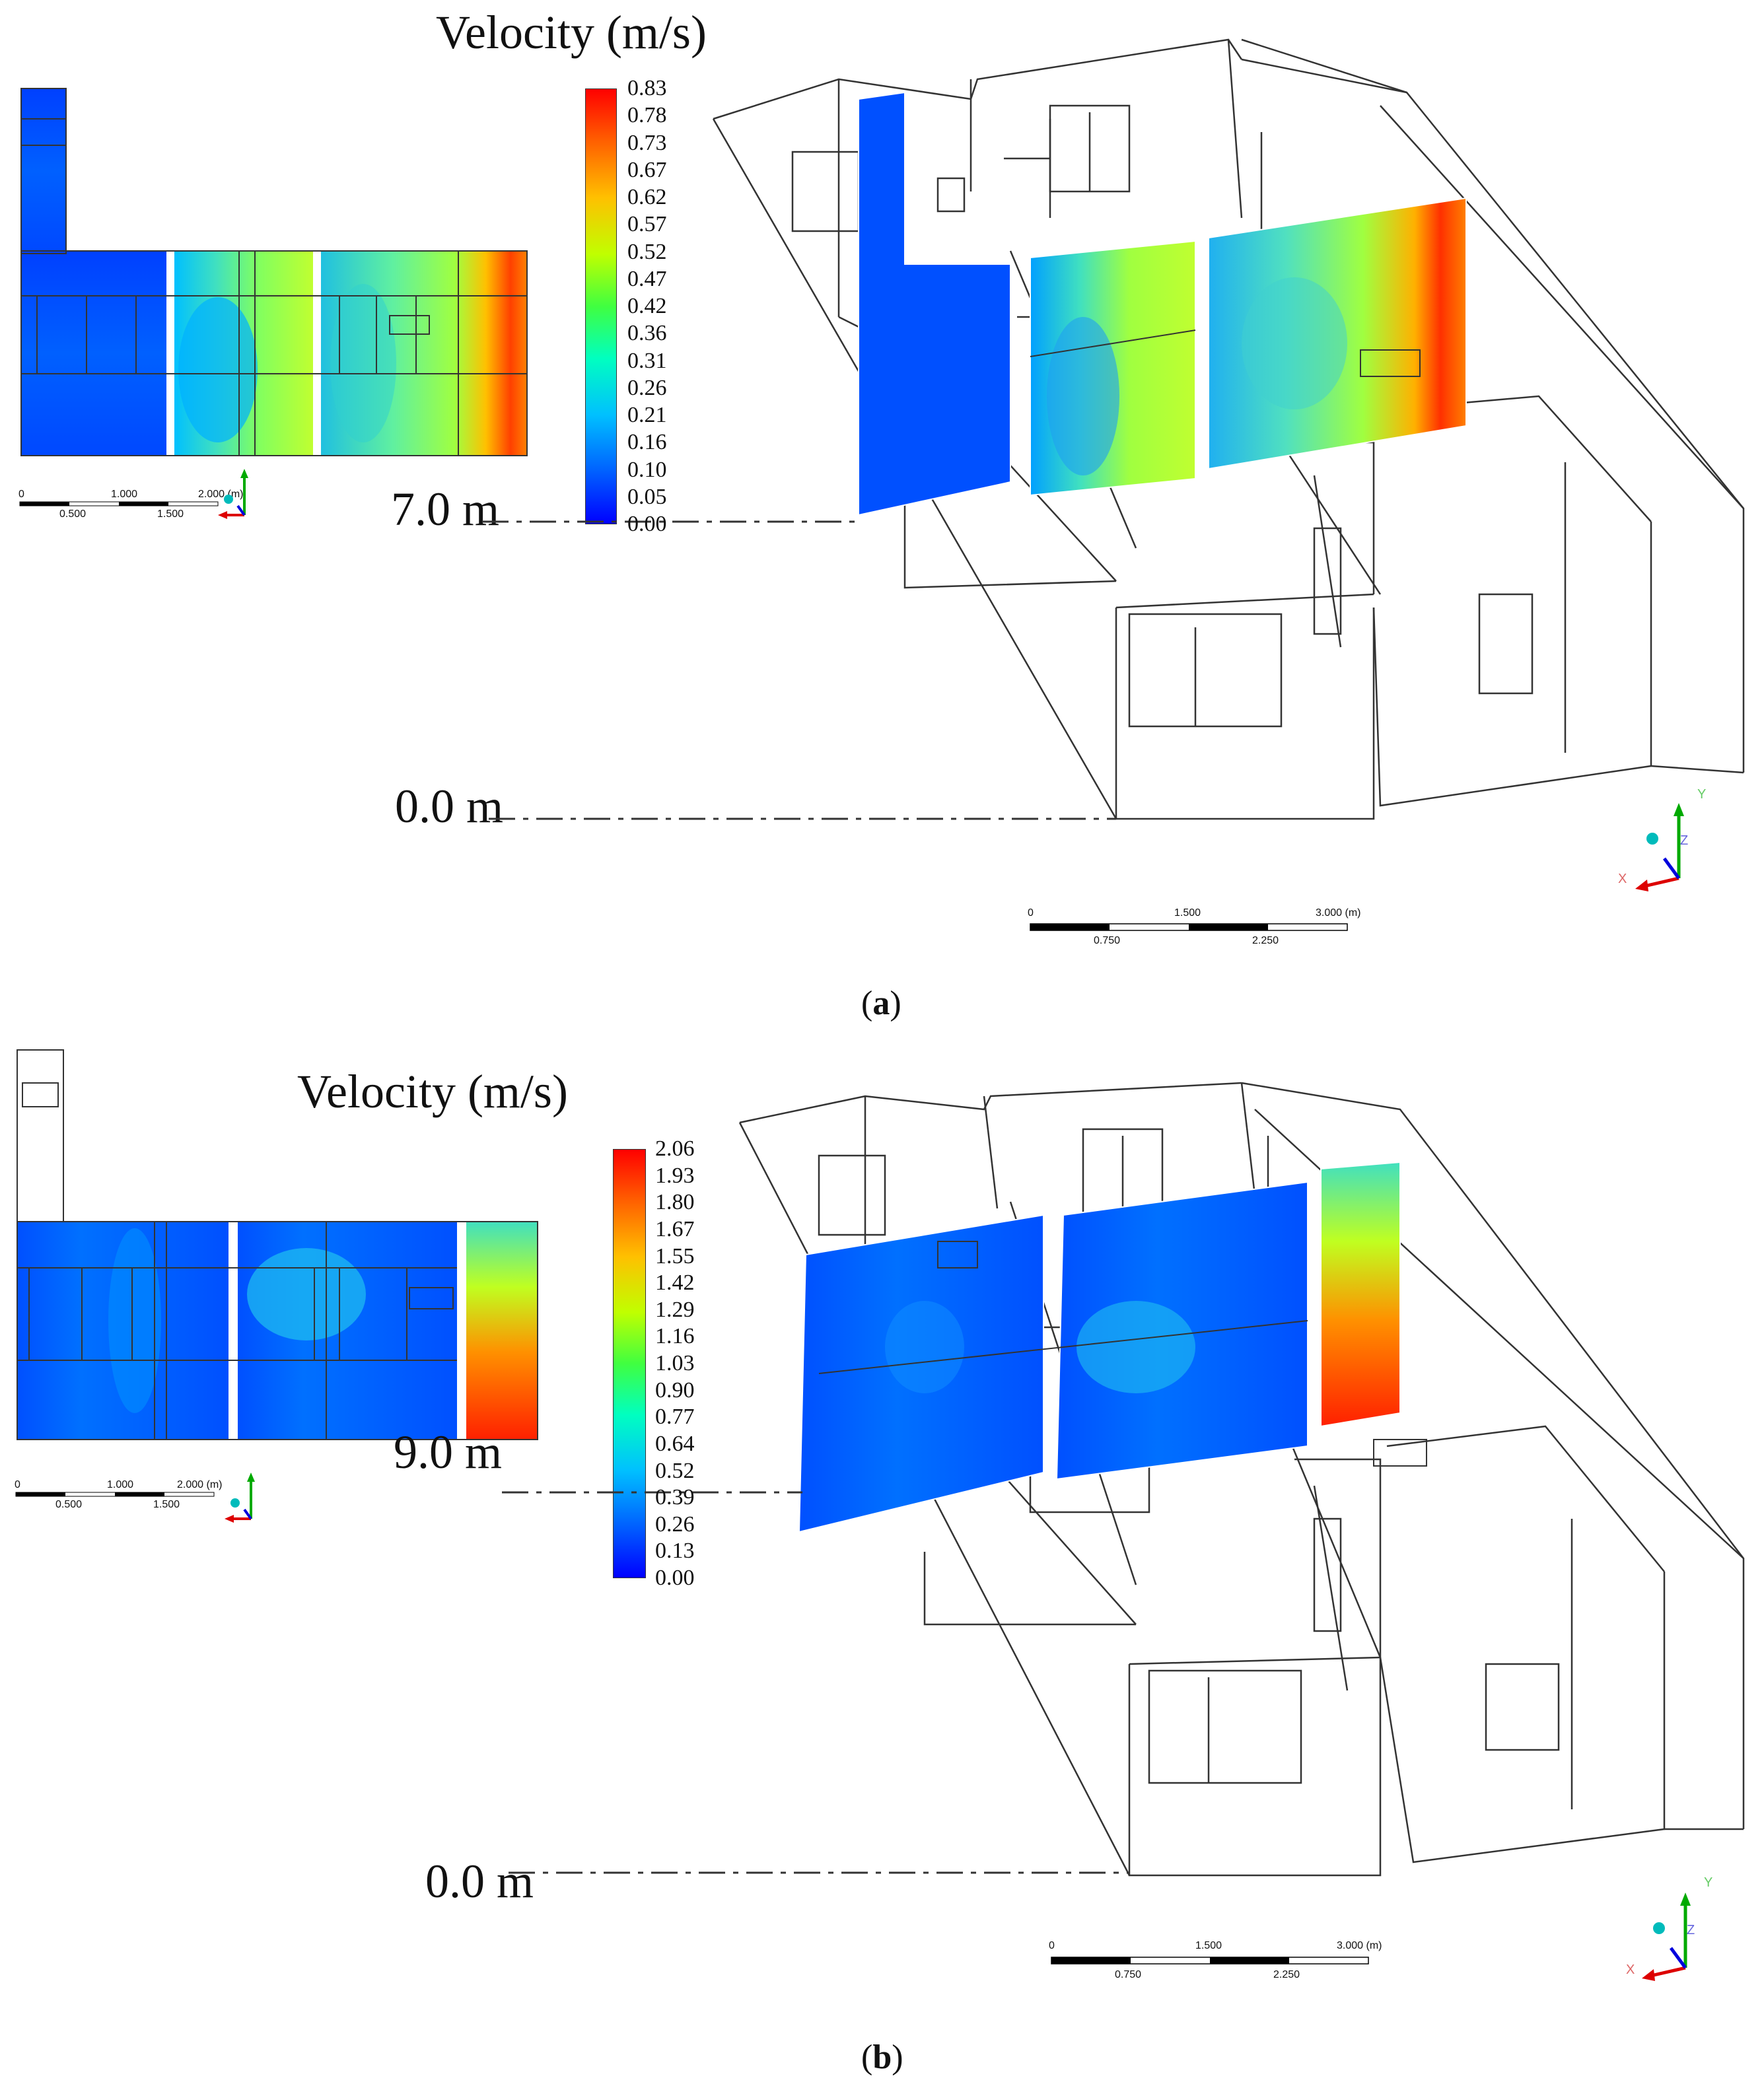  Describe the element at coordinates (675, 1283) in the screenshot. I see `colorbar-tick-label: 1.42` at that location.